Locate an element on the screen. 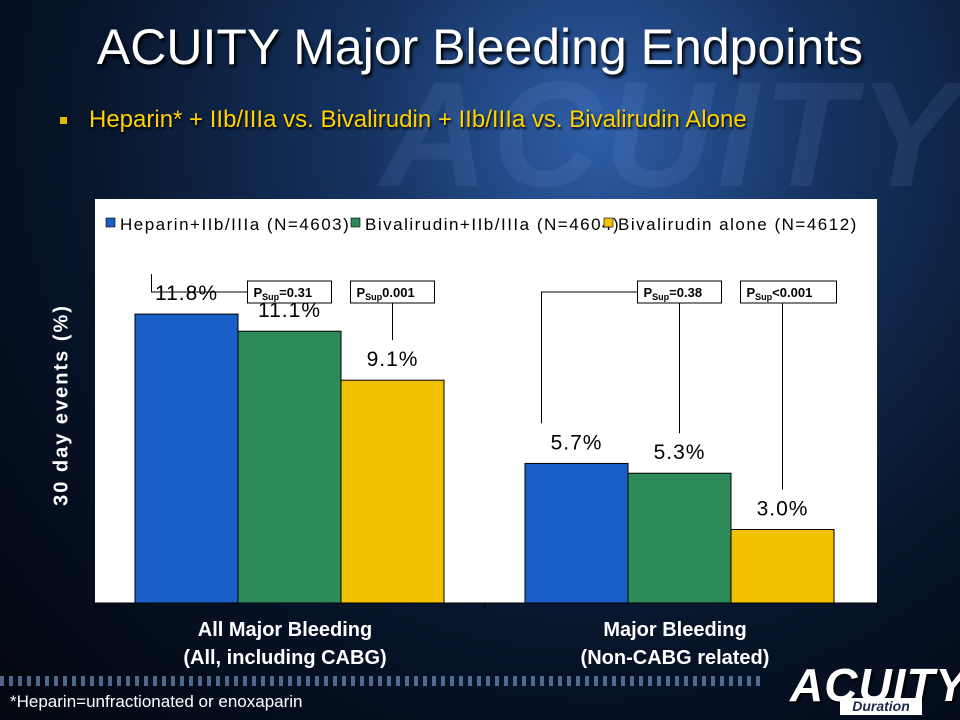 The image size is (960, 720). footnote: *Heparin=unfractionated or enoxaparin is located at coordinates (156, 701).